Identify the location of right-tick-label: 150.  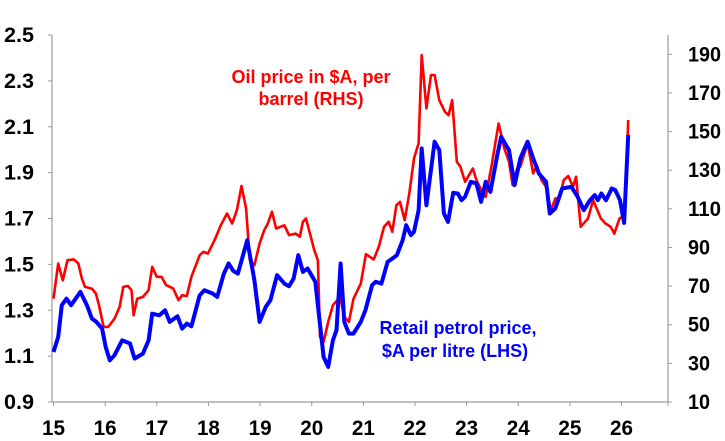
(704, 132).